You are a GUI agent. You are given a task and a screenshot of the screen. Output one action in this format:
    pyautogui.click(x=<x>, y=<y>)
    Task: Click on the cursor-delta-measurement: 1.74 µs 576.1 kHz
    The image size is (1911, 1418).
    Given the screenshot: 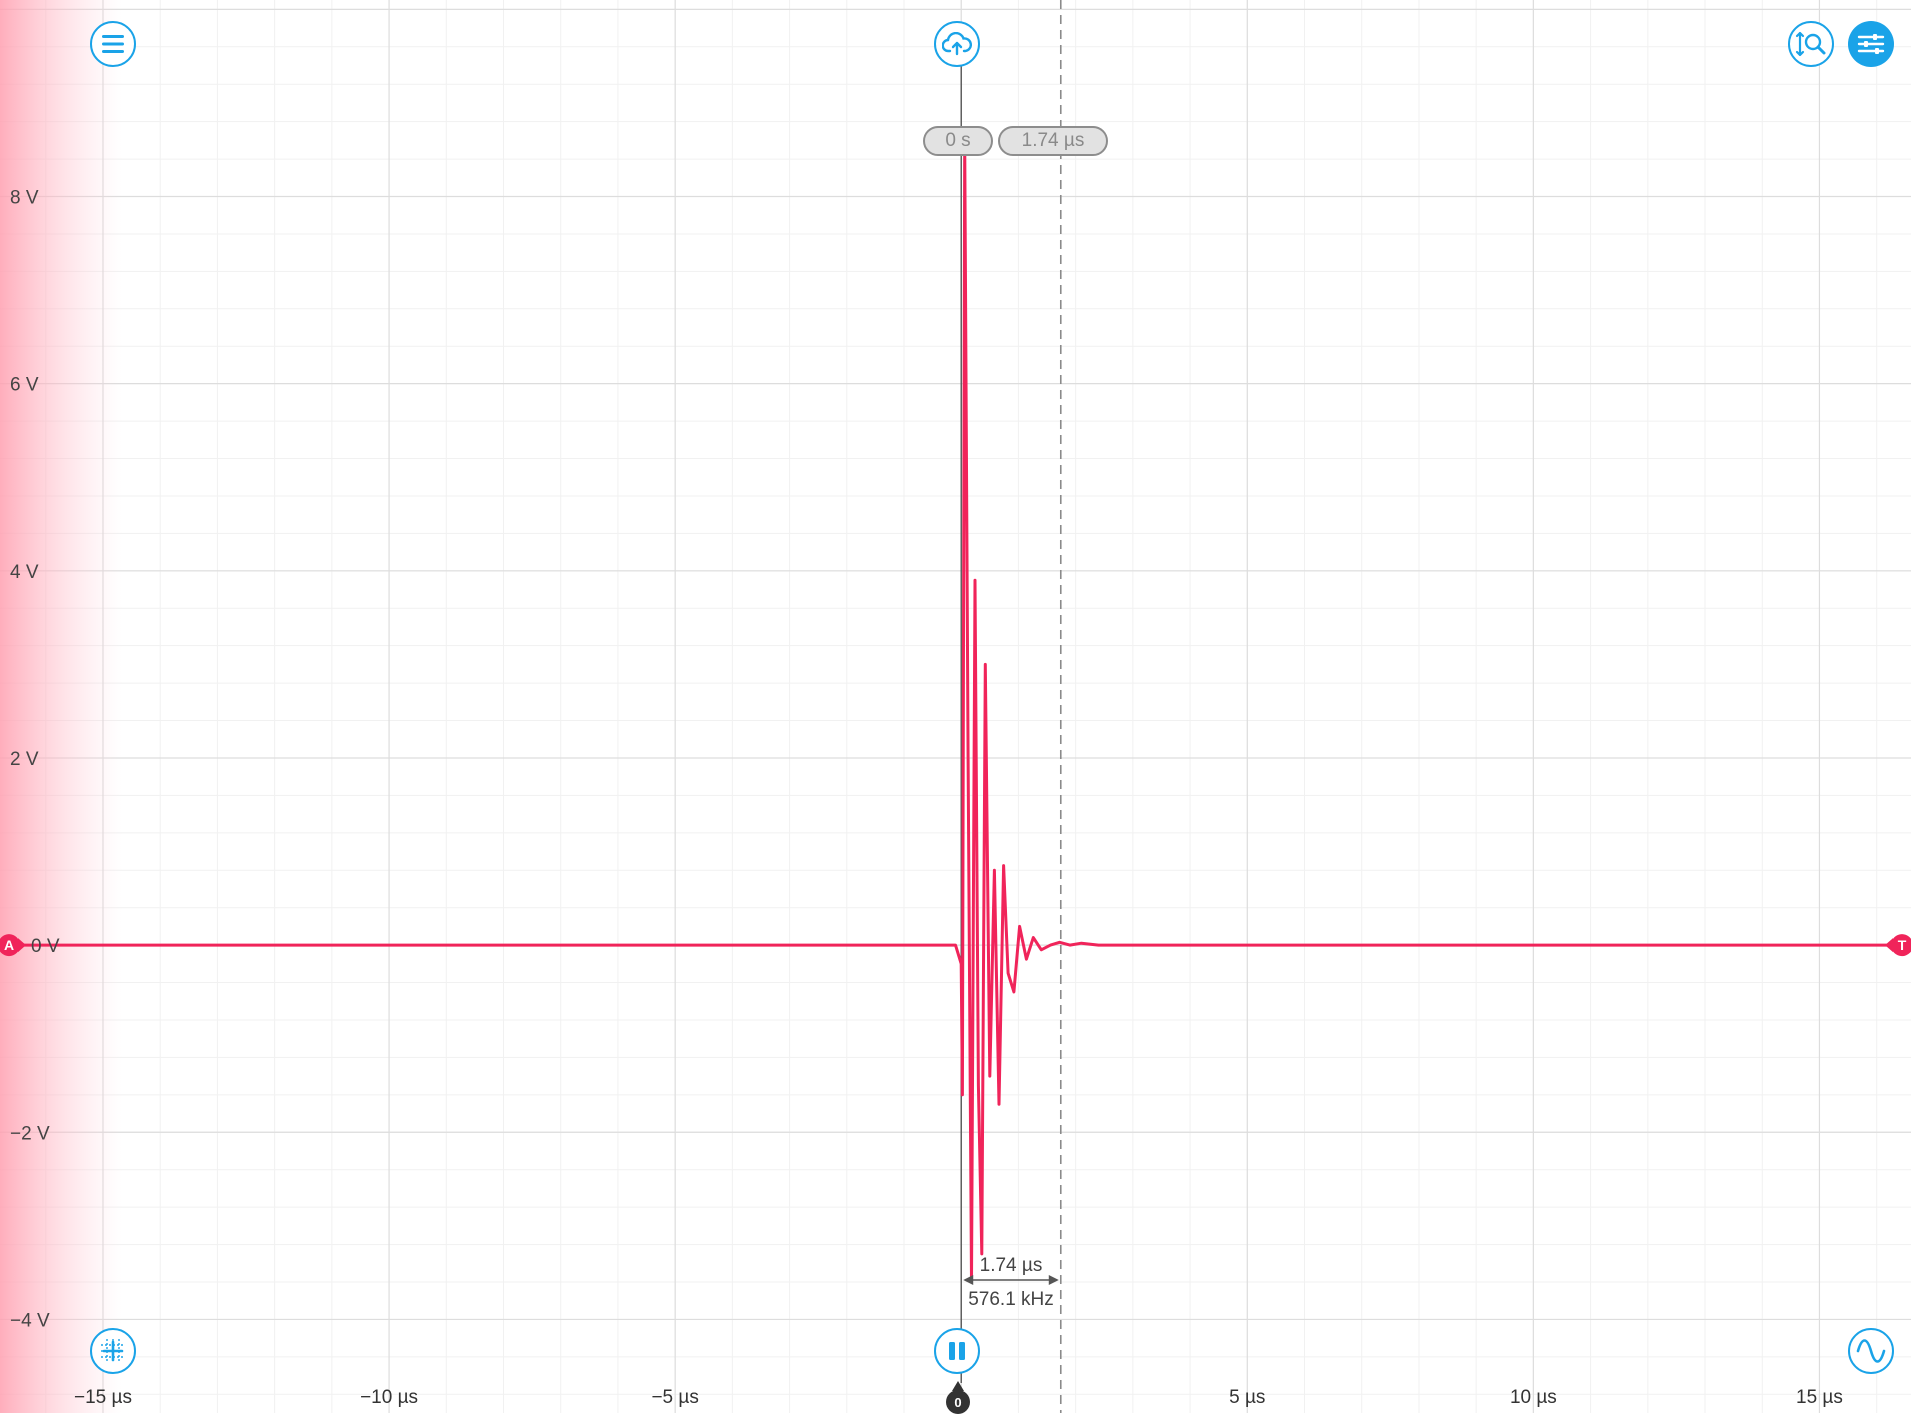 What is the action you would take?
    pyautogui.click(x=1011, y=1282)
    